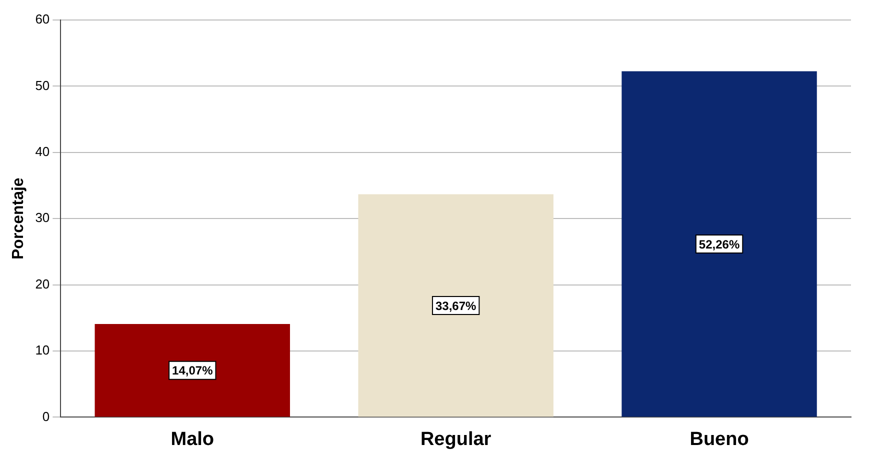  I want to click on data-label: 33,67%, so click(456, 305).